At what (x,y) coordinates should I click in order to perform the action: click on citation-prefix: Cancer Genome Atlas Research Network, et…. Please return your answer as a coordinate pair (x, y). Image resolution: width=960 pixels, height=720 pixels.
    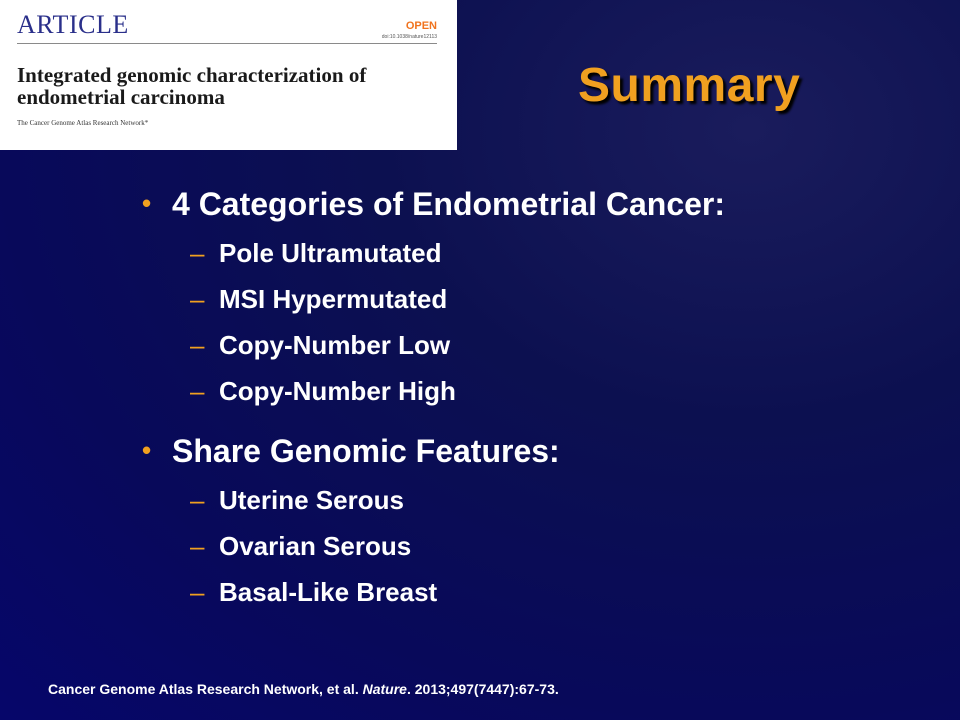
    Looking at the image, I should click on (205, 689).